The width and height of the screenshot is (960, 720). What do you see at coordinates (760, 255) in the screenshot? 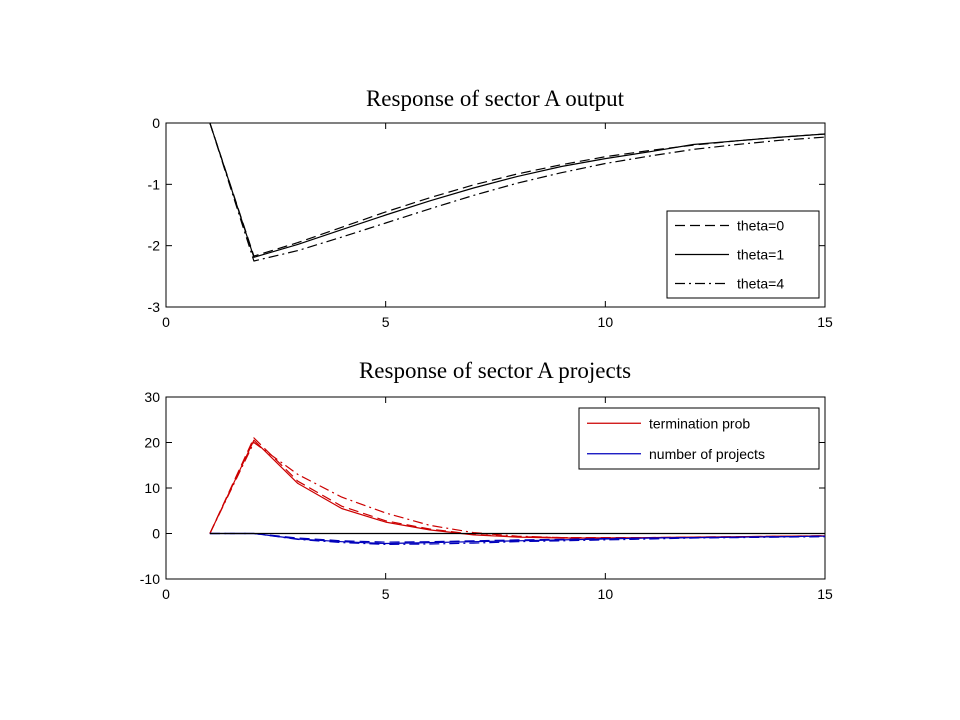
I see `legend-label: theta=1` at bounding box center [760, 255].